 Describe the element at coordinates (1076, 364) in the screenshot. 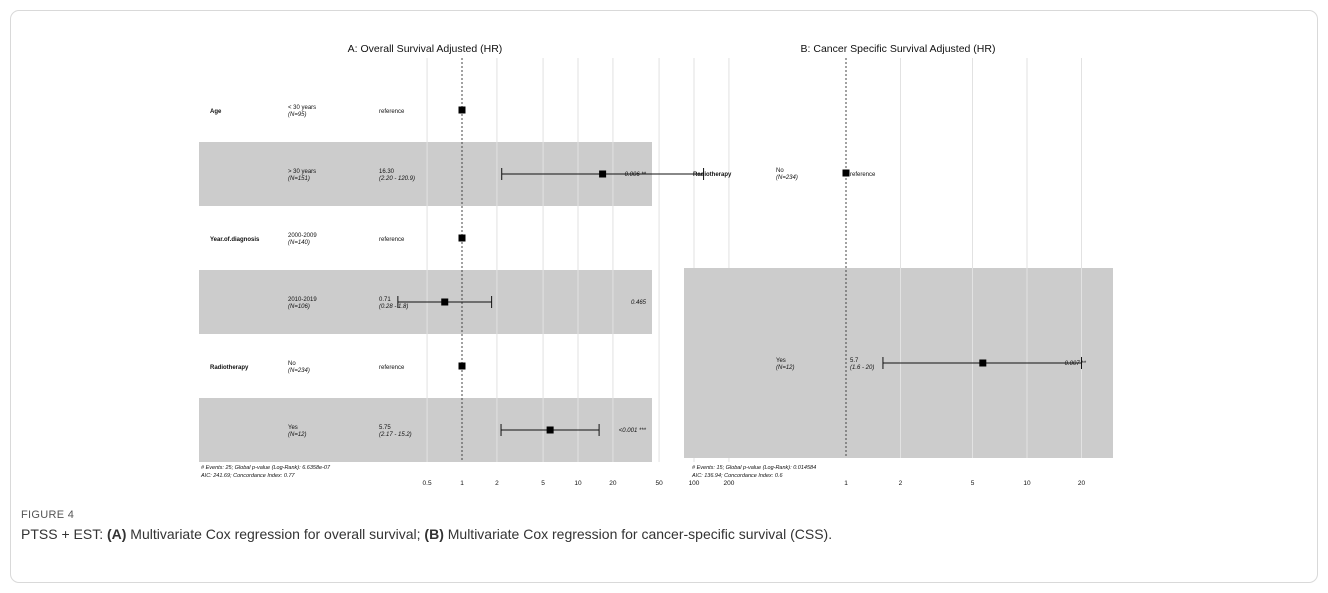

I see `p-value-label: 0.007 **` at that location.